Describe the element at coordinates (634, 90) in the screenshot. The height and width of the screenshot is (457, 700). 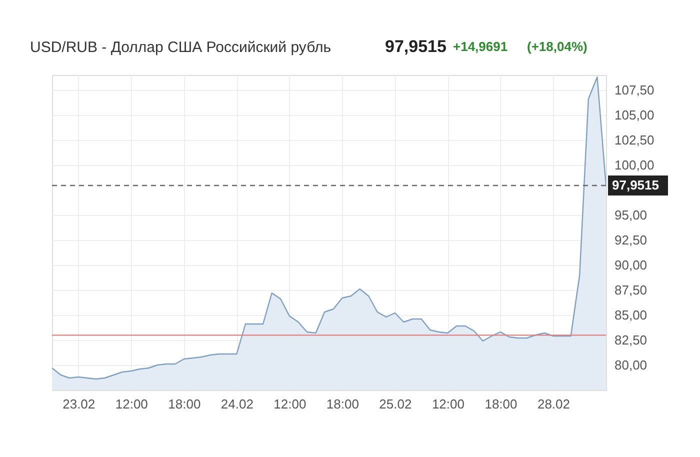
I see `y-tick-label: 107,50` at that location.